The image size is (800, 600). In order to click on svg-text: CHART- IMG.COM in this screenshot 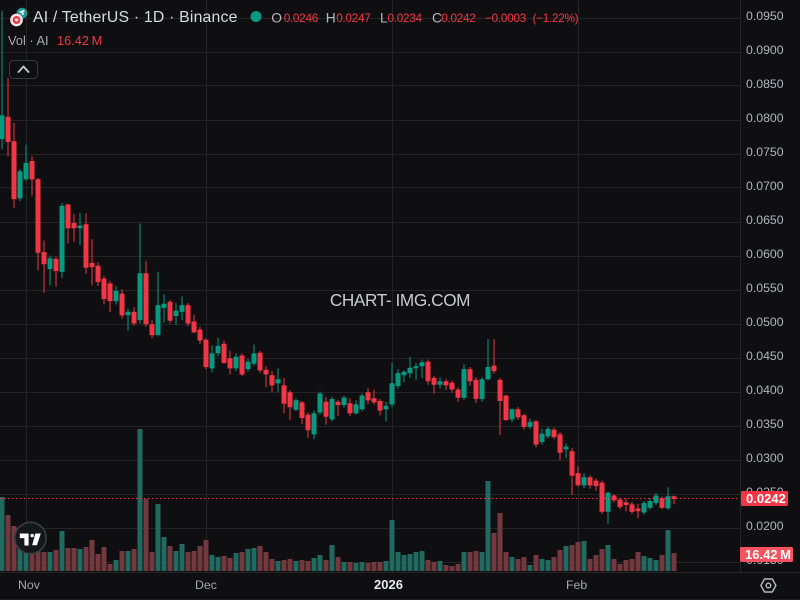, I will do `click(400, 300)`.